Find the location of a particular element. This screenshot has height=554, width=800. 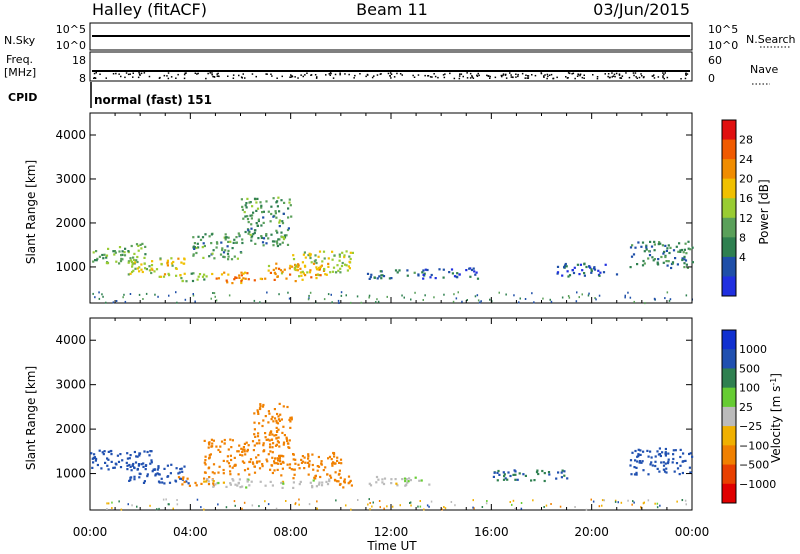

x-tick-label: 00:00 is located at coordinates (90, 532).